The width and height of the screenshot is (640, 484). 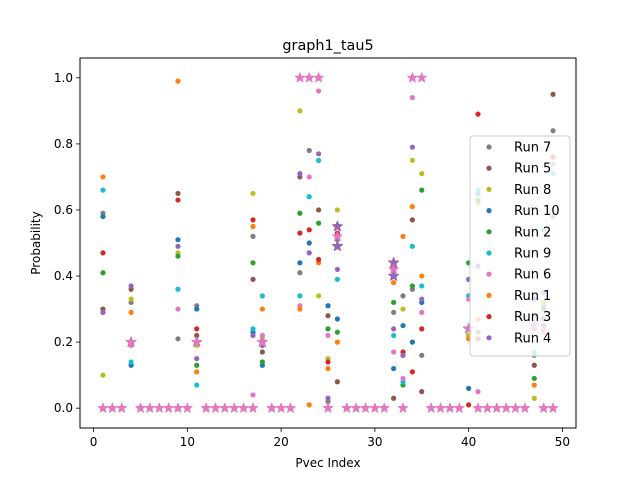 What do you see at coordinates (63, 144) in the screenshot?
I see `y-tick-label: 0.8` at bounding box center [63, 144].